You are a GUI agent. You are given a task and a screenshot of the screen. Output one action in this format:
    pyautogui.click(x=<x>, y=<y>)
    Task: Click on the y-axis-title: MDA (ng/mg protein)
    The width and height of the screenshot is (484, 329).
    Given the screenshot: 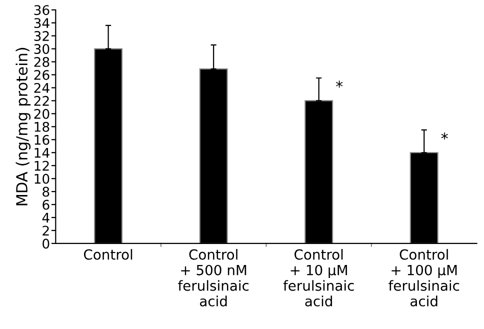 What is the action you would take?
    pyautogui.click(x=23, y=127)
    